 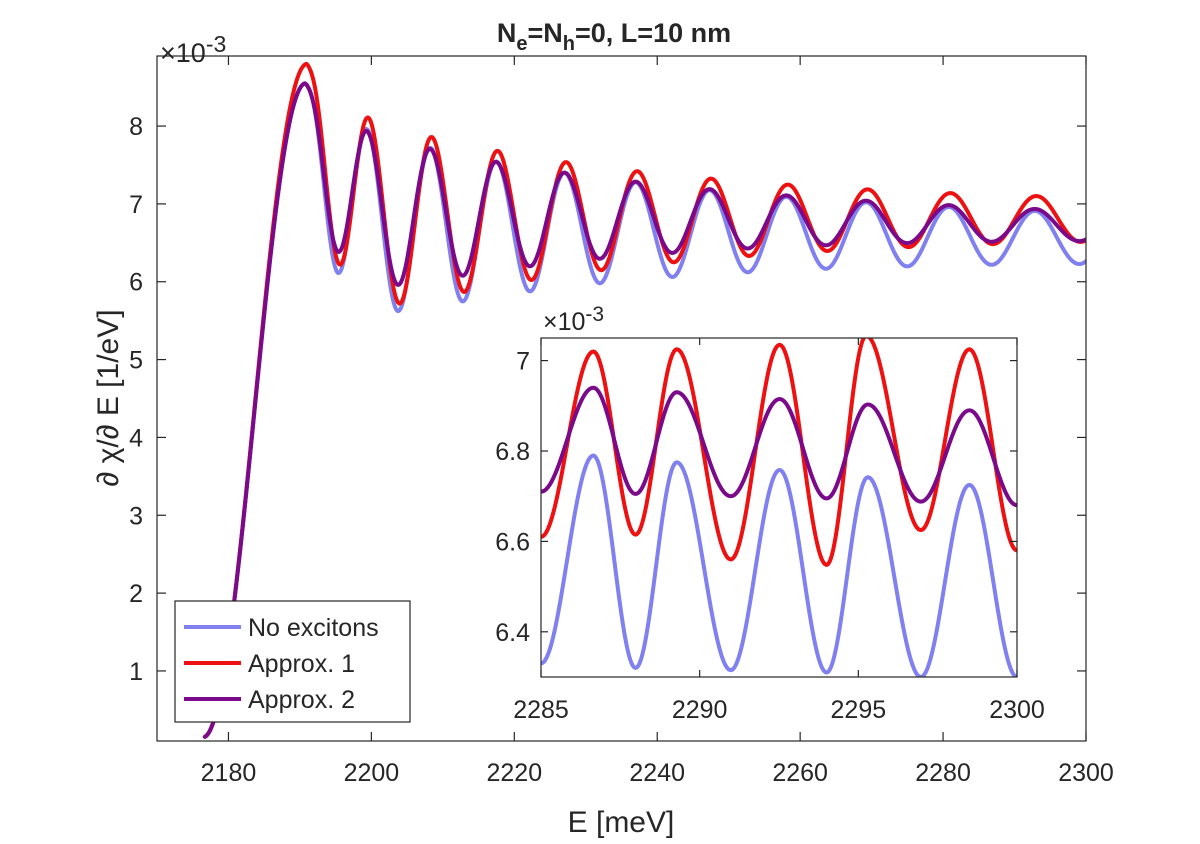 What do you see at coordinates (653, 33) in the screenshot?
I see `title-part: =0, L=10 nm` at bounding box center [653, 33].